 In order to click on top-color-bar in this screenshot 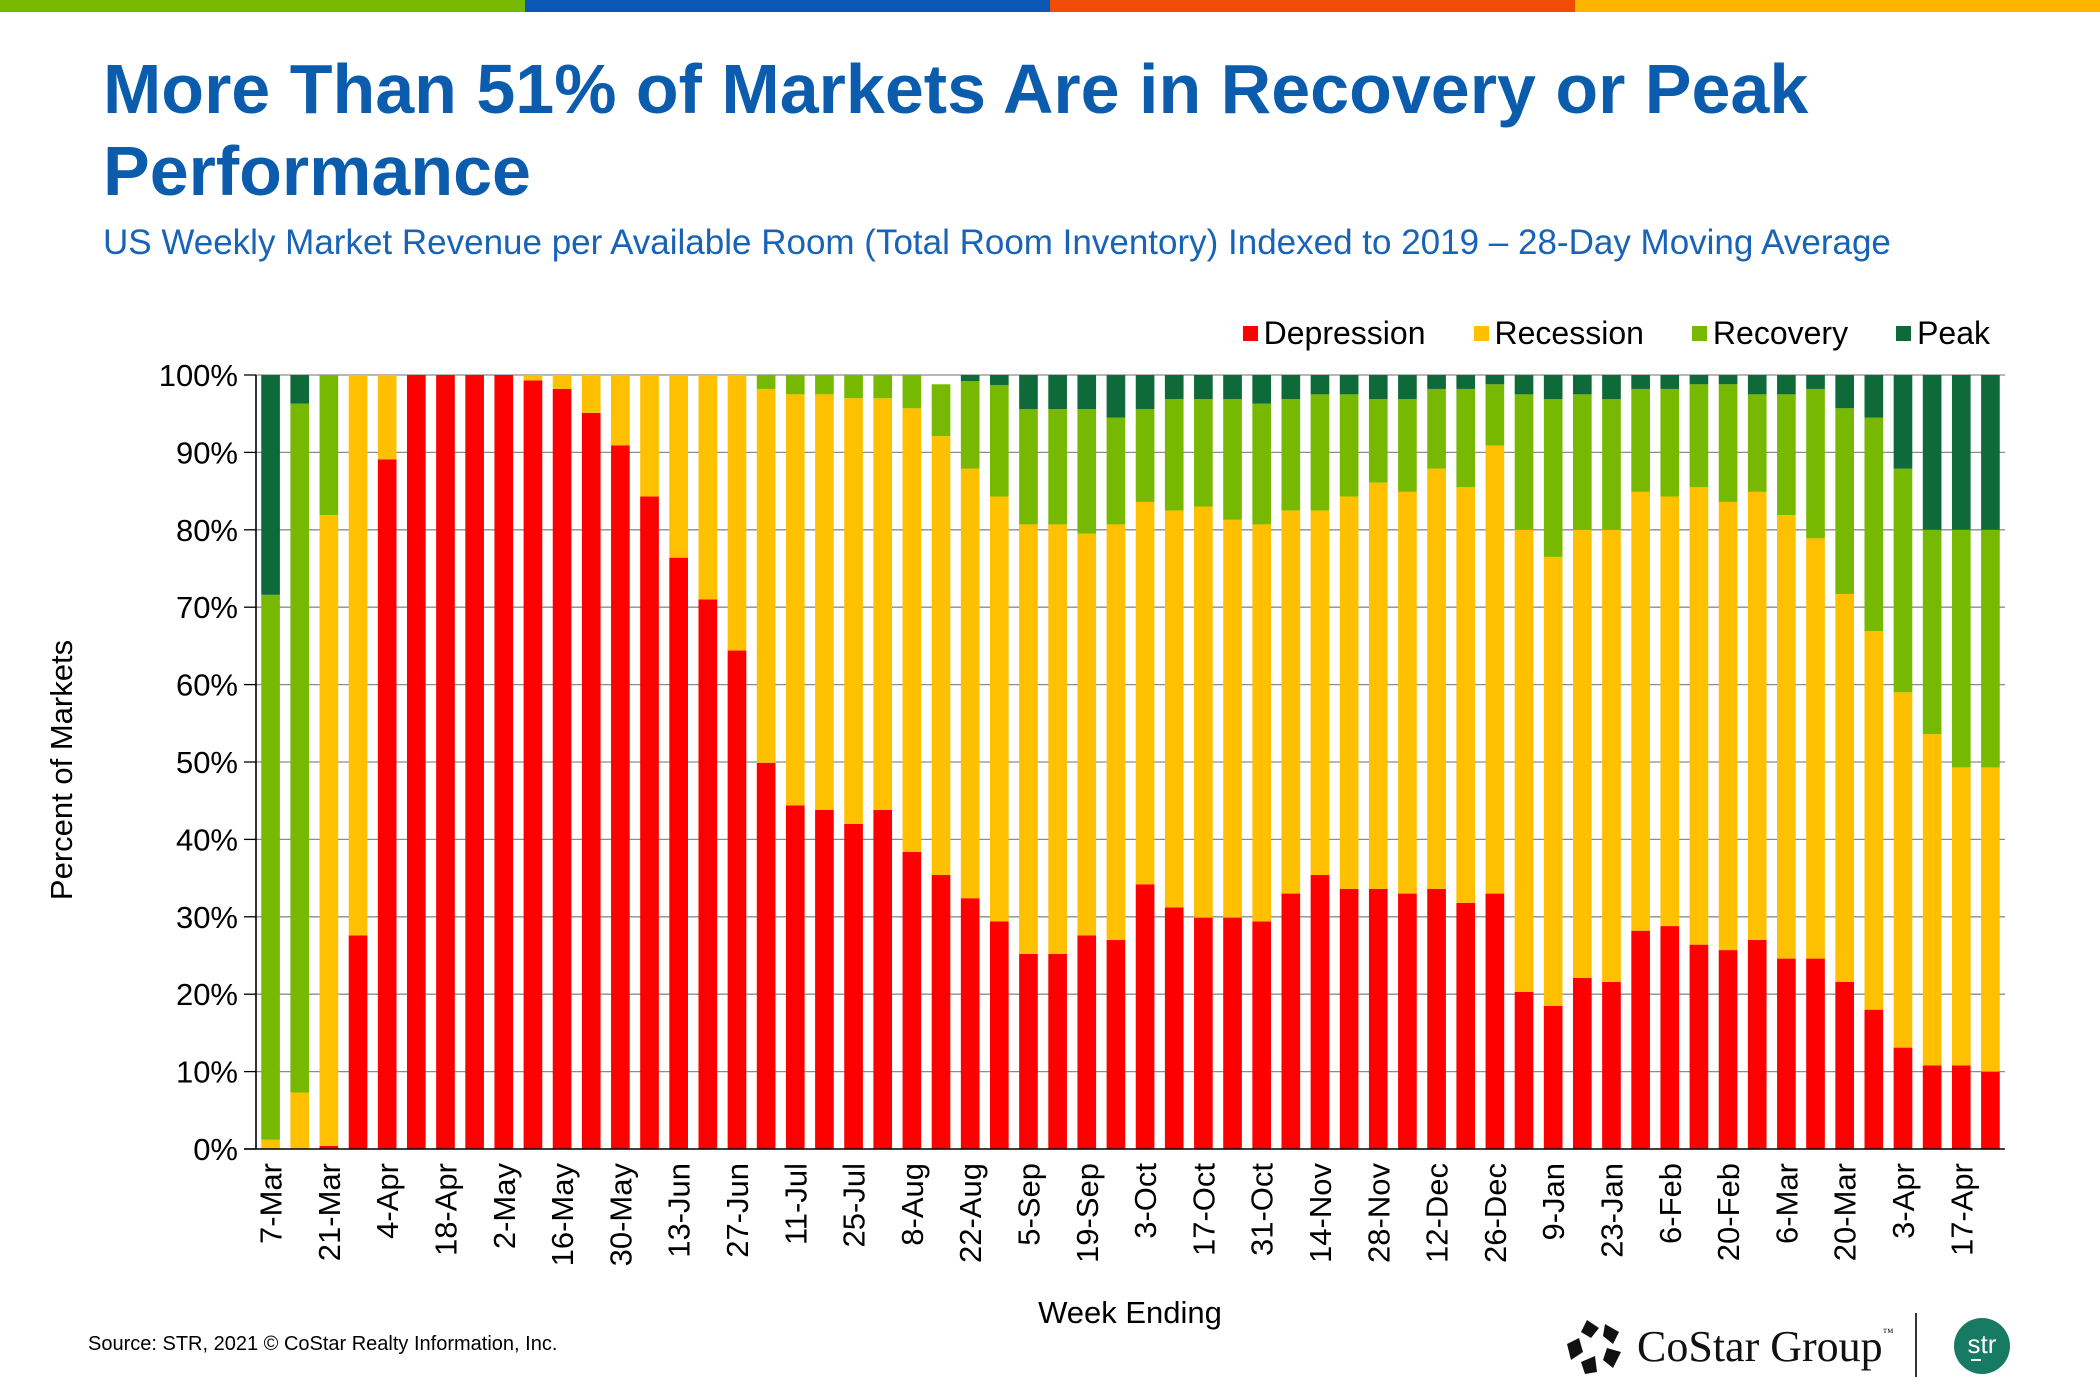, I will do `click(1050, 6)`.